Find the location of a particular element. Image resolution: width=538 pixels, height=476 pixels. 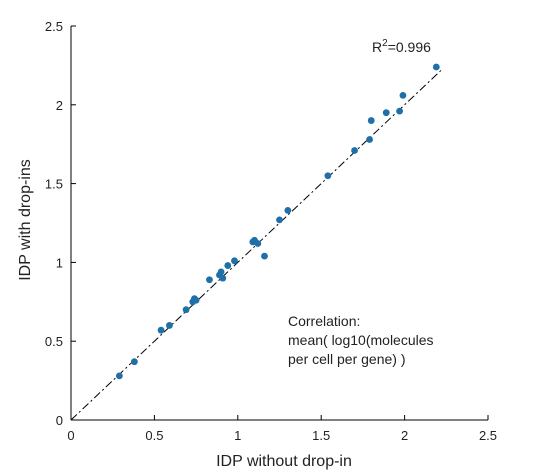

y-tick-label: 2.5 is located at coordinates (54, 26).